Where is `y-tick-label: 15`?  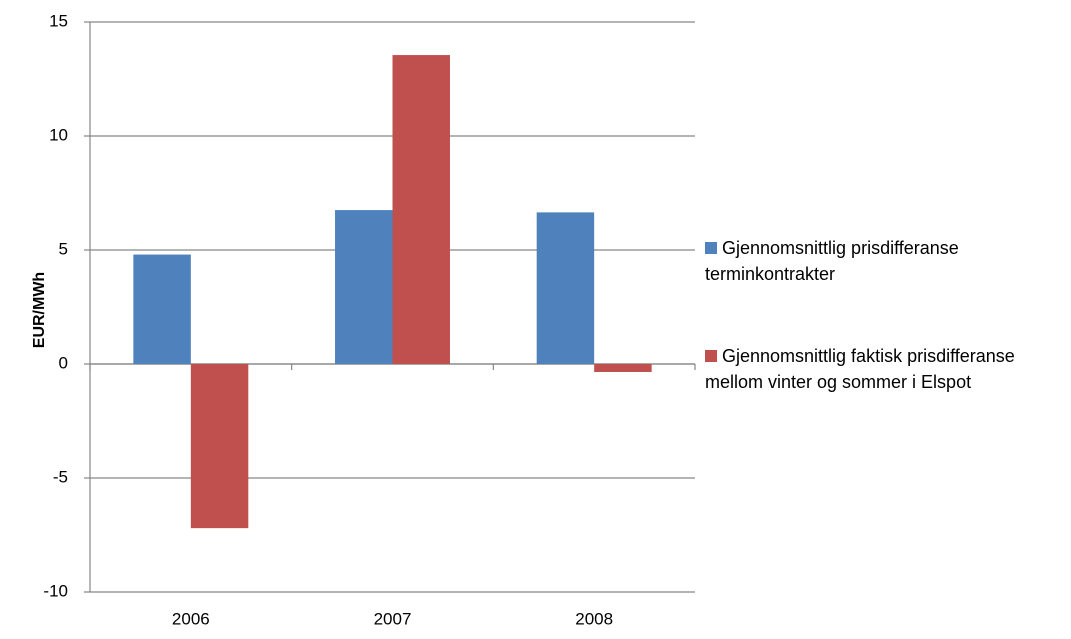
y-tick-label: 15 is located at coordinates (58, 20).